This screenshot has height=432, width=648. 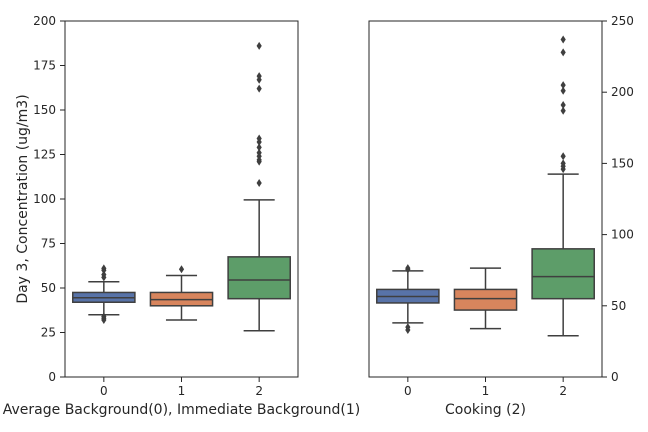 I want to click on x-axis-label: Cooking (2), so click(x=485, y=410).